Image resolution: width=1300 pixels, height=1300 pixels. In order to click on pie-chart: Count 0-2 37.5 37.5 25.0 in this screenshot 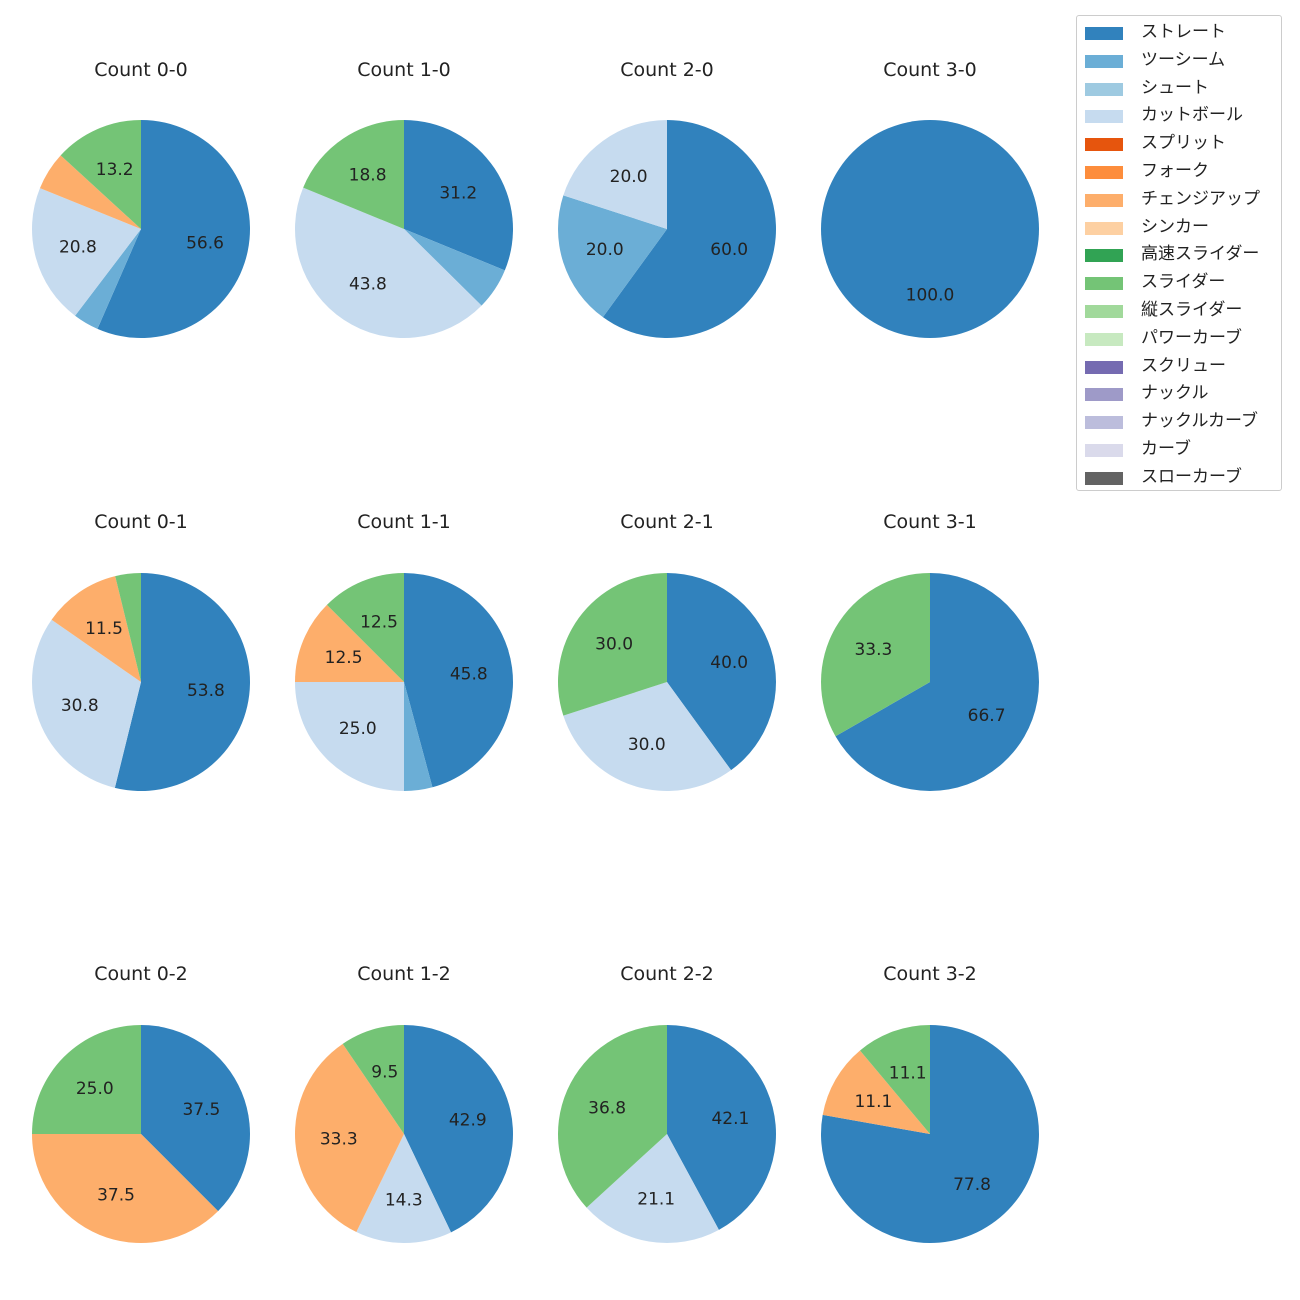, I will do `click(140, 1103)`.